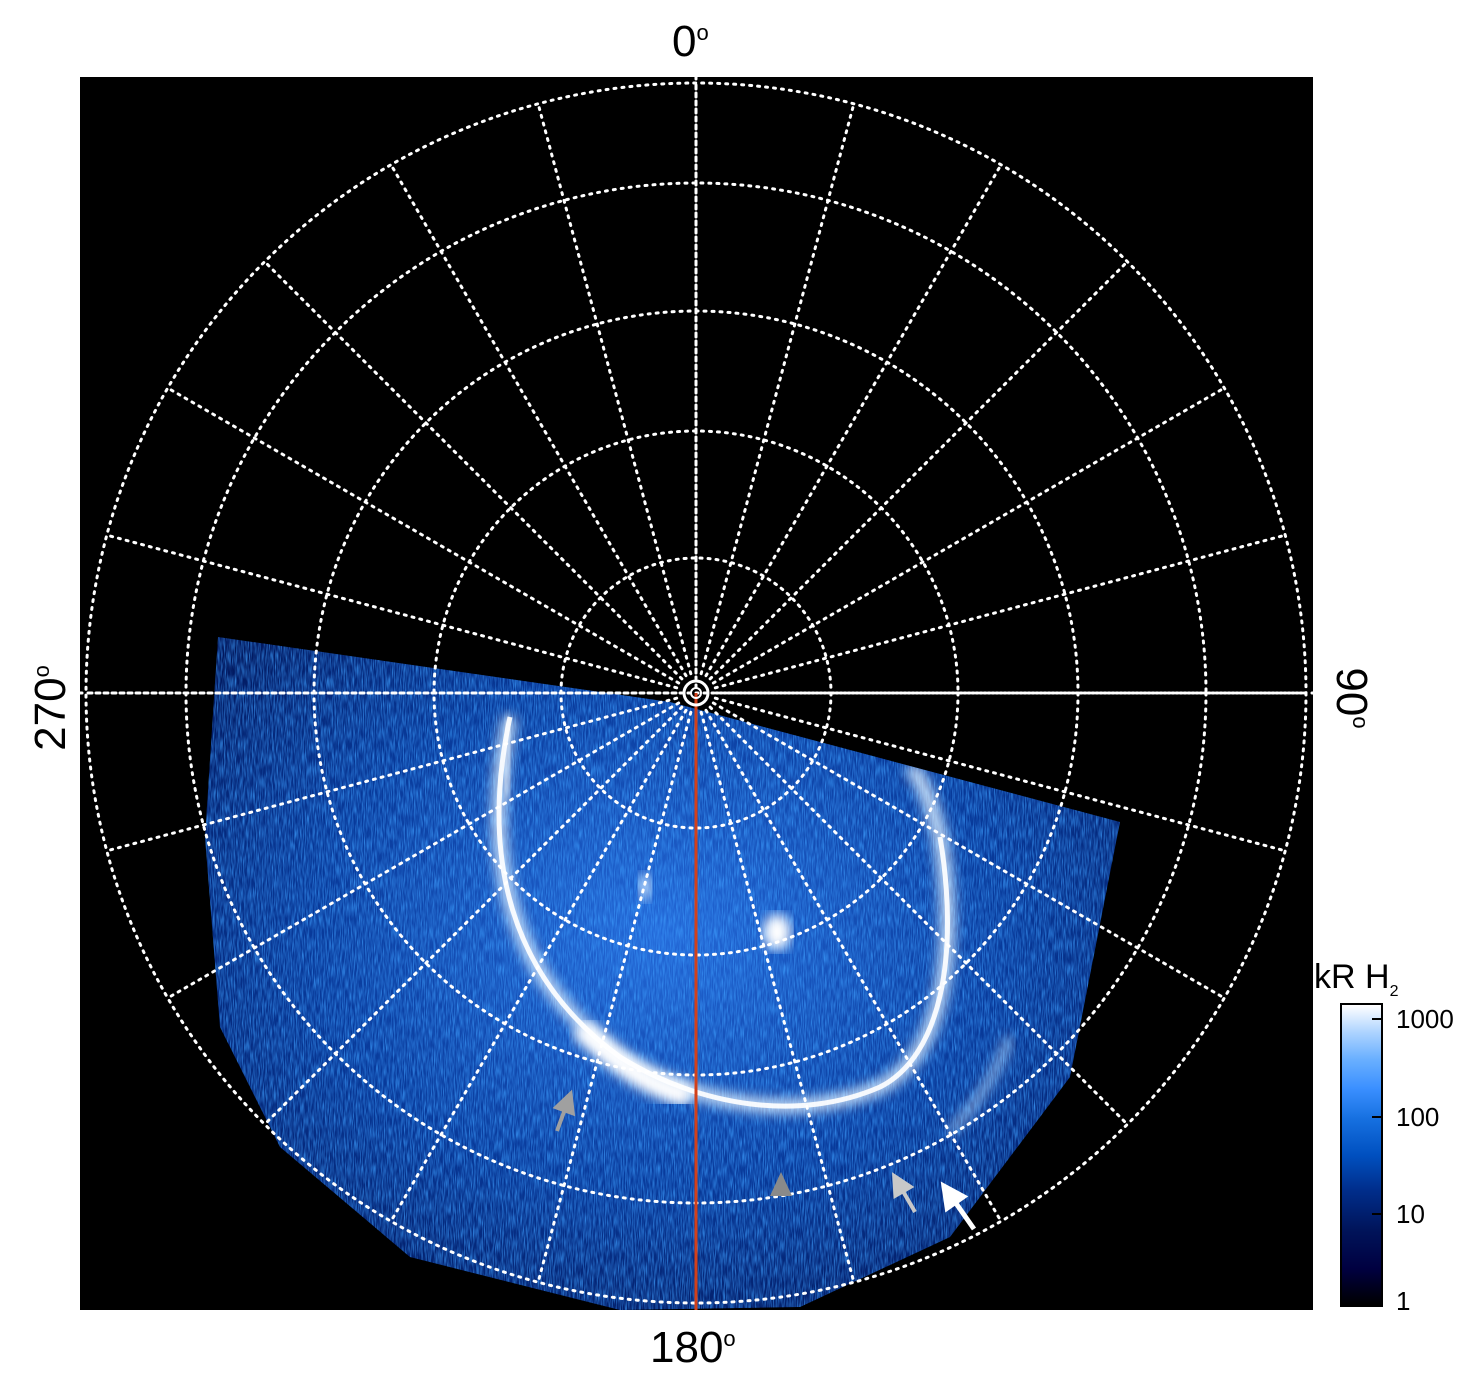  Describe the element at coordinates (958, 1206) in the screenshot. I see `arrow-white` at that location.